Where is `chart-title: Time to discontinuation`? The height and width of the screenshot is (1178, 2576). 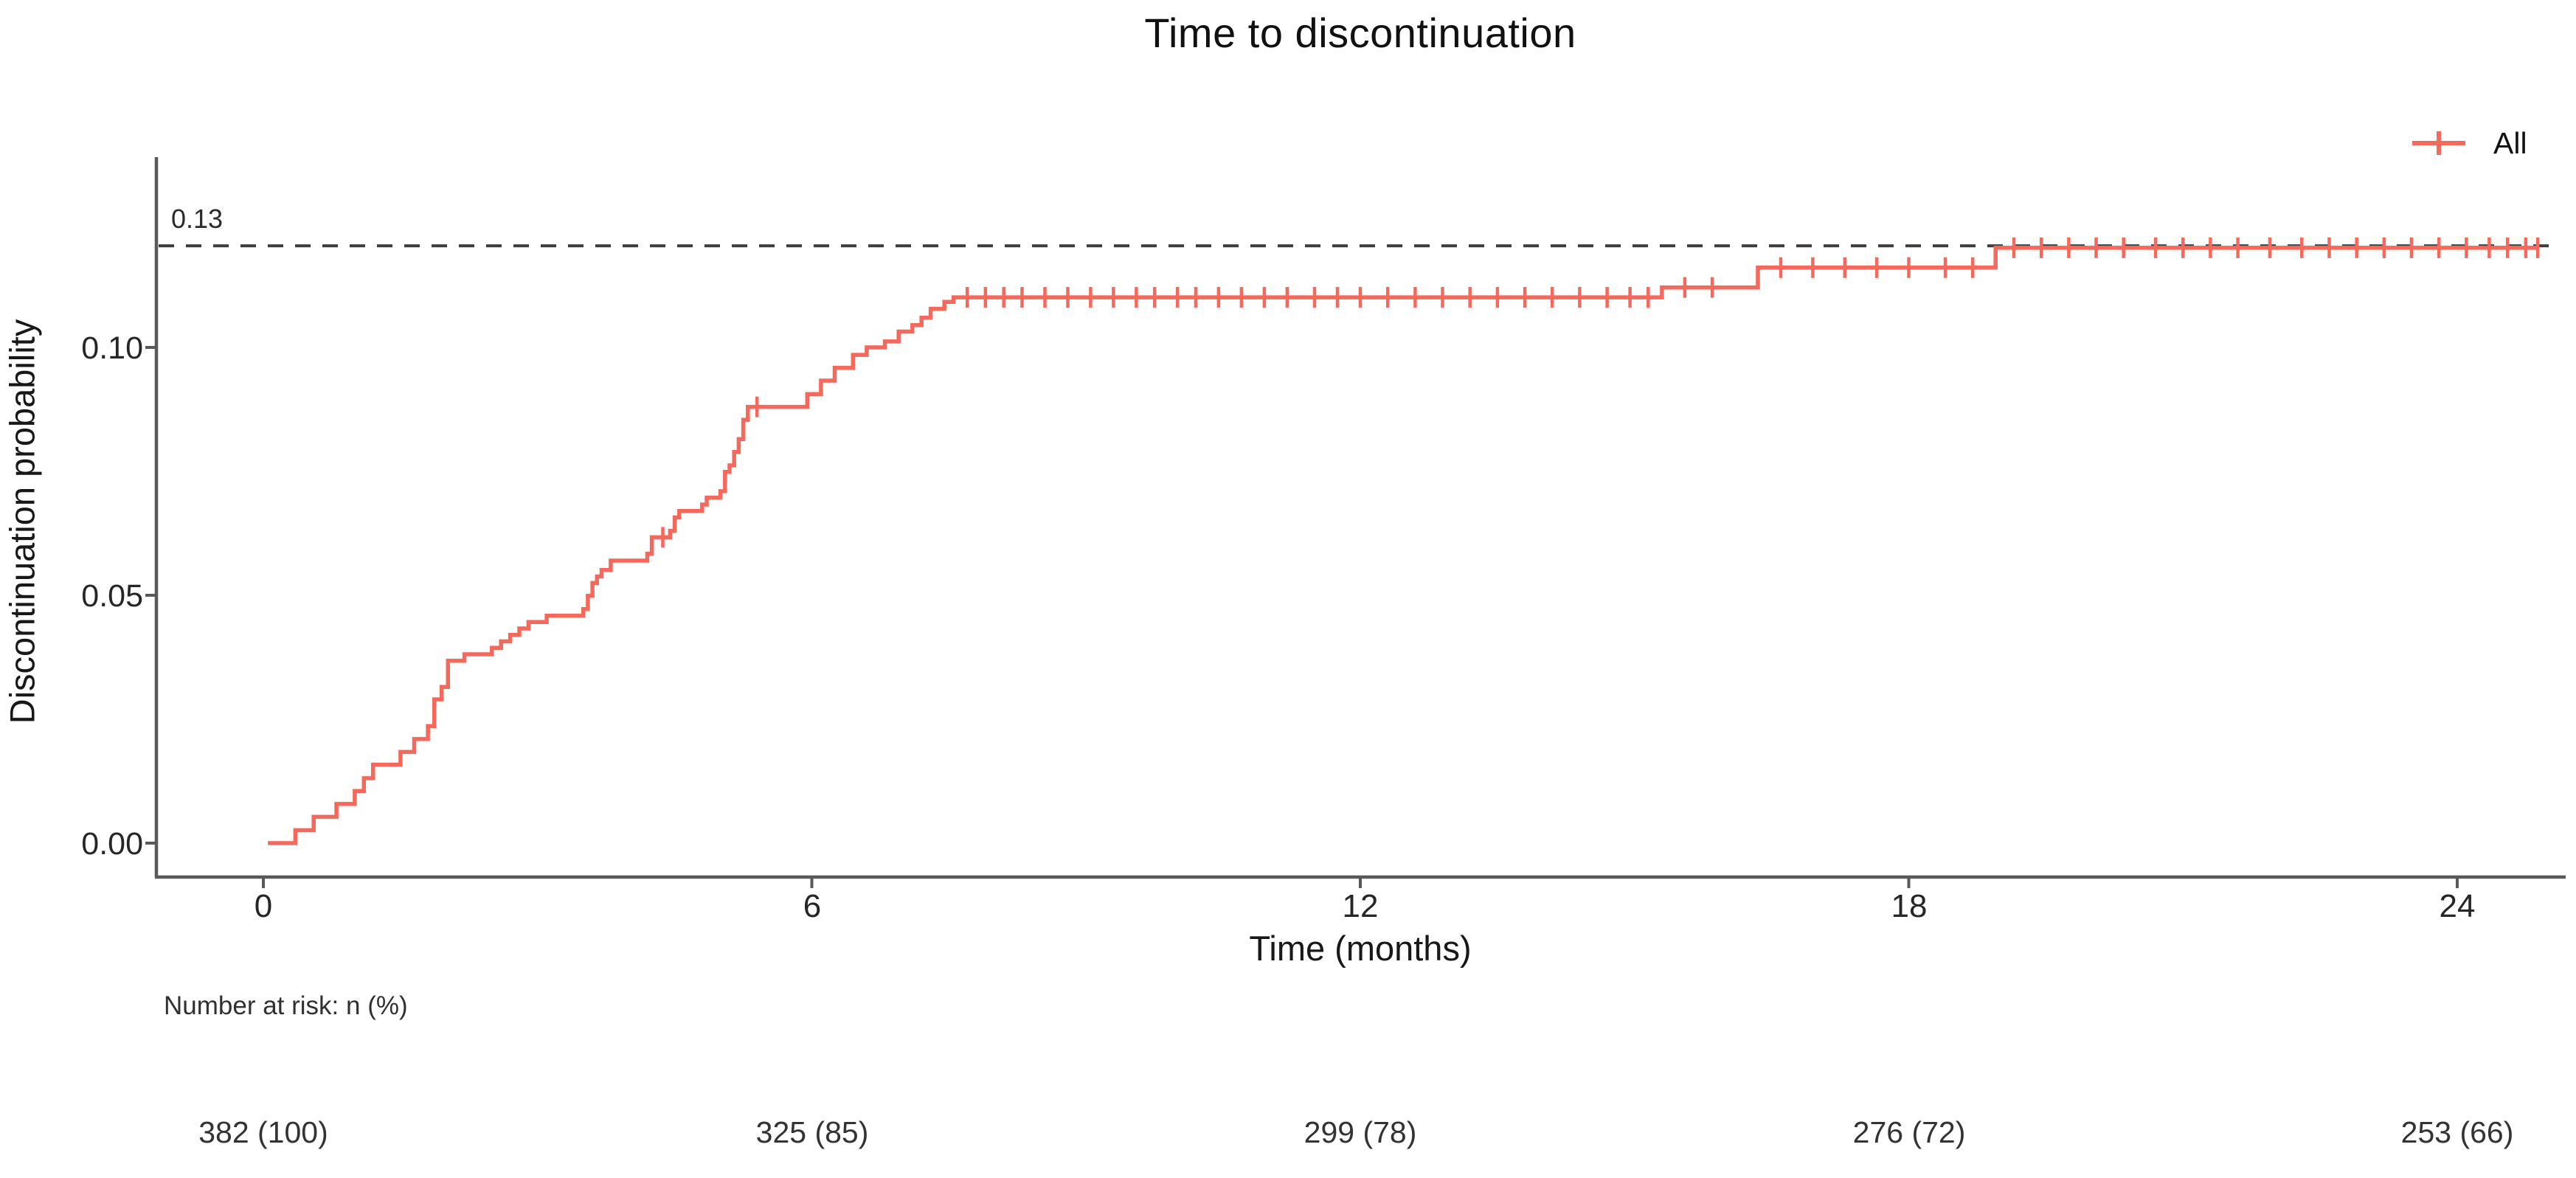
chart-title: Time to discontinuation is located at coordinates (1360, 33).